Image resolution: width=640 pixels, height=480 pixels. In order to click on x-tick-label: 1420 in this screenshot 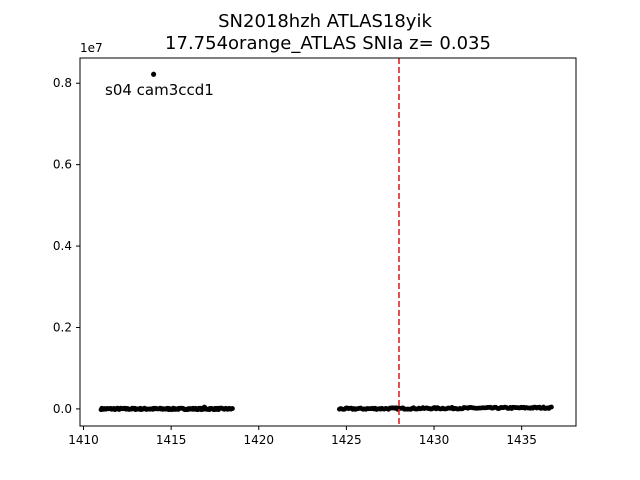, I will do `click(258, 440)`.